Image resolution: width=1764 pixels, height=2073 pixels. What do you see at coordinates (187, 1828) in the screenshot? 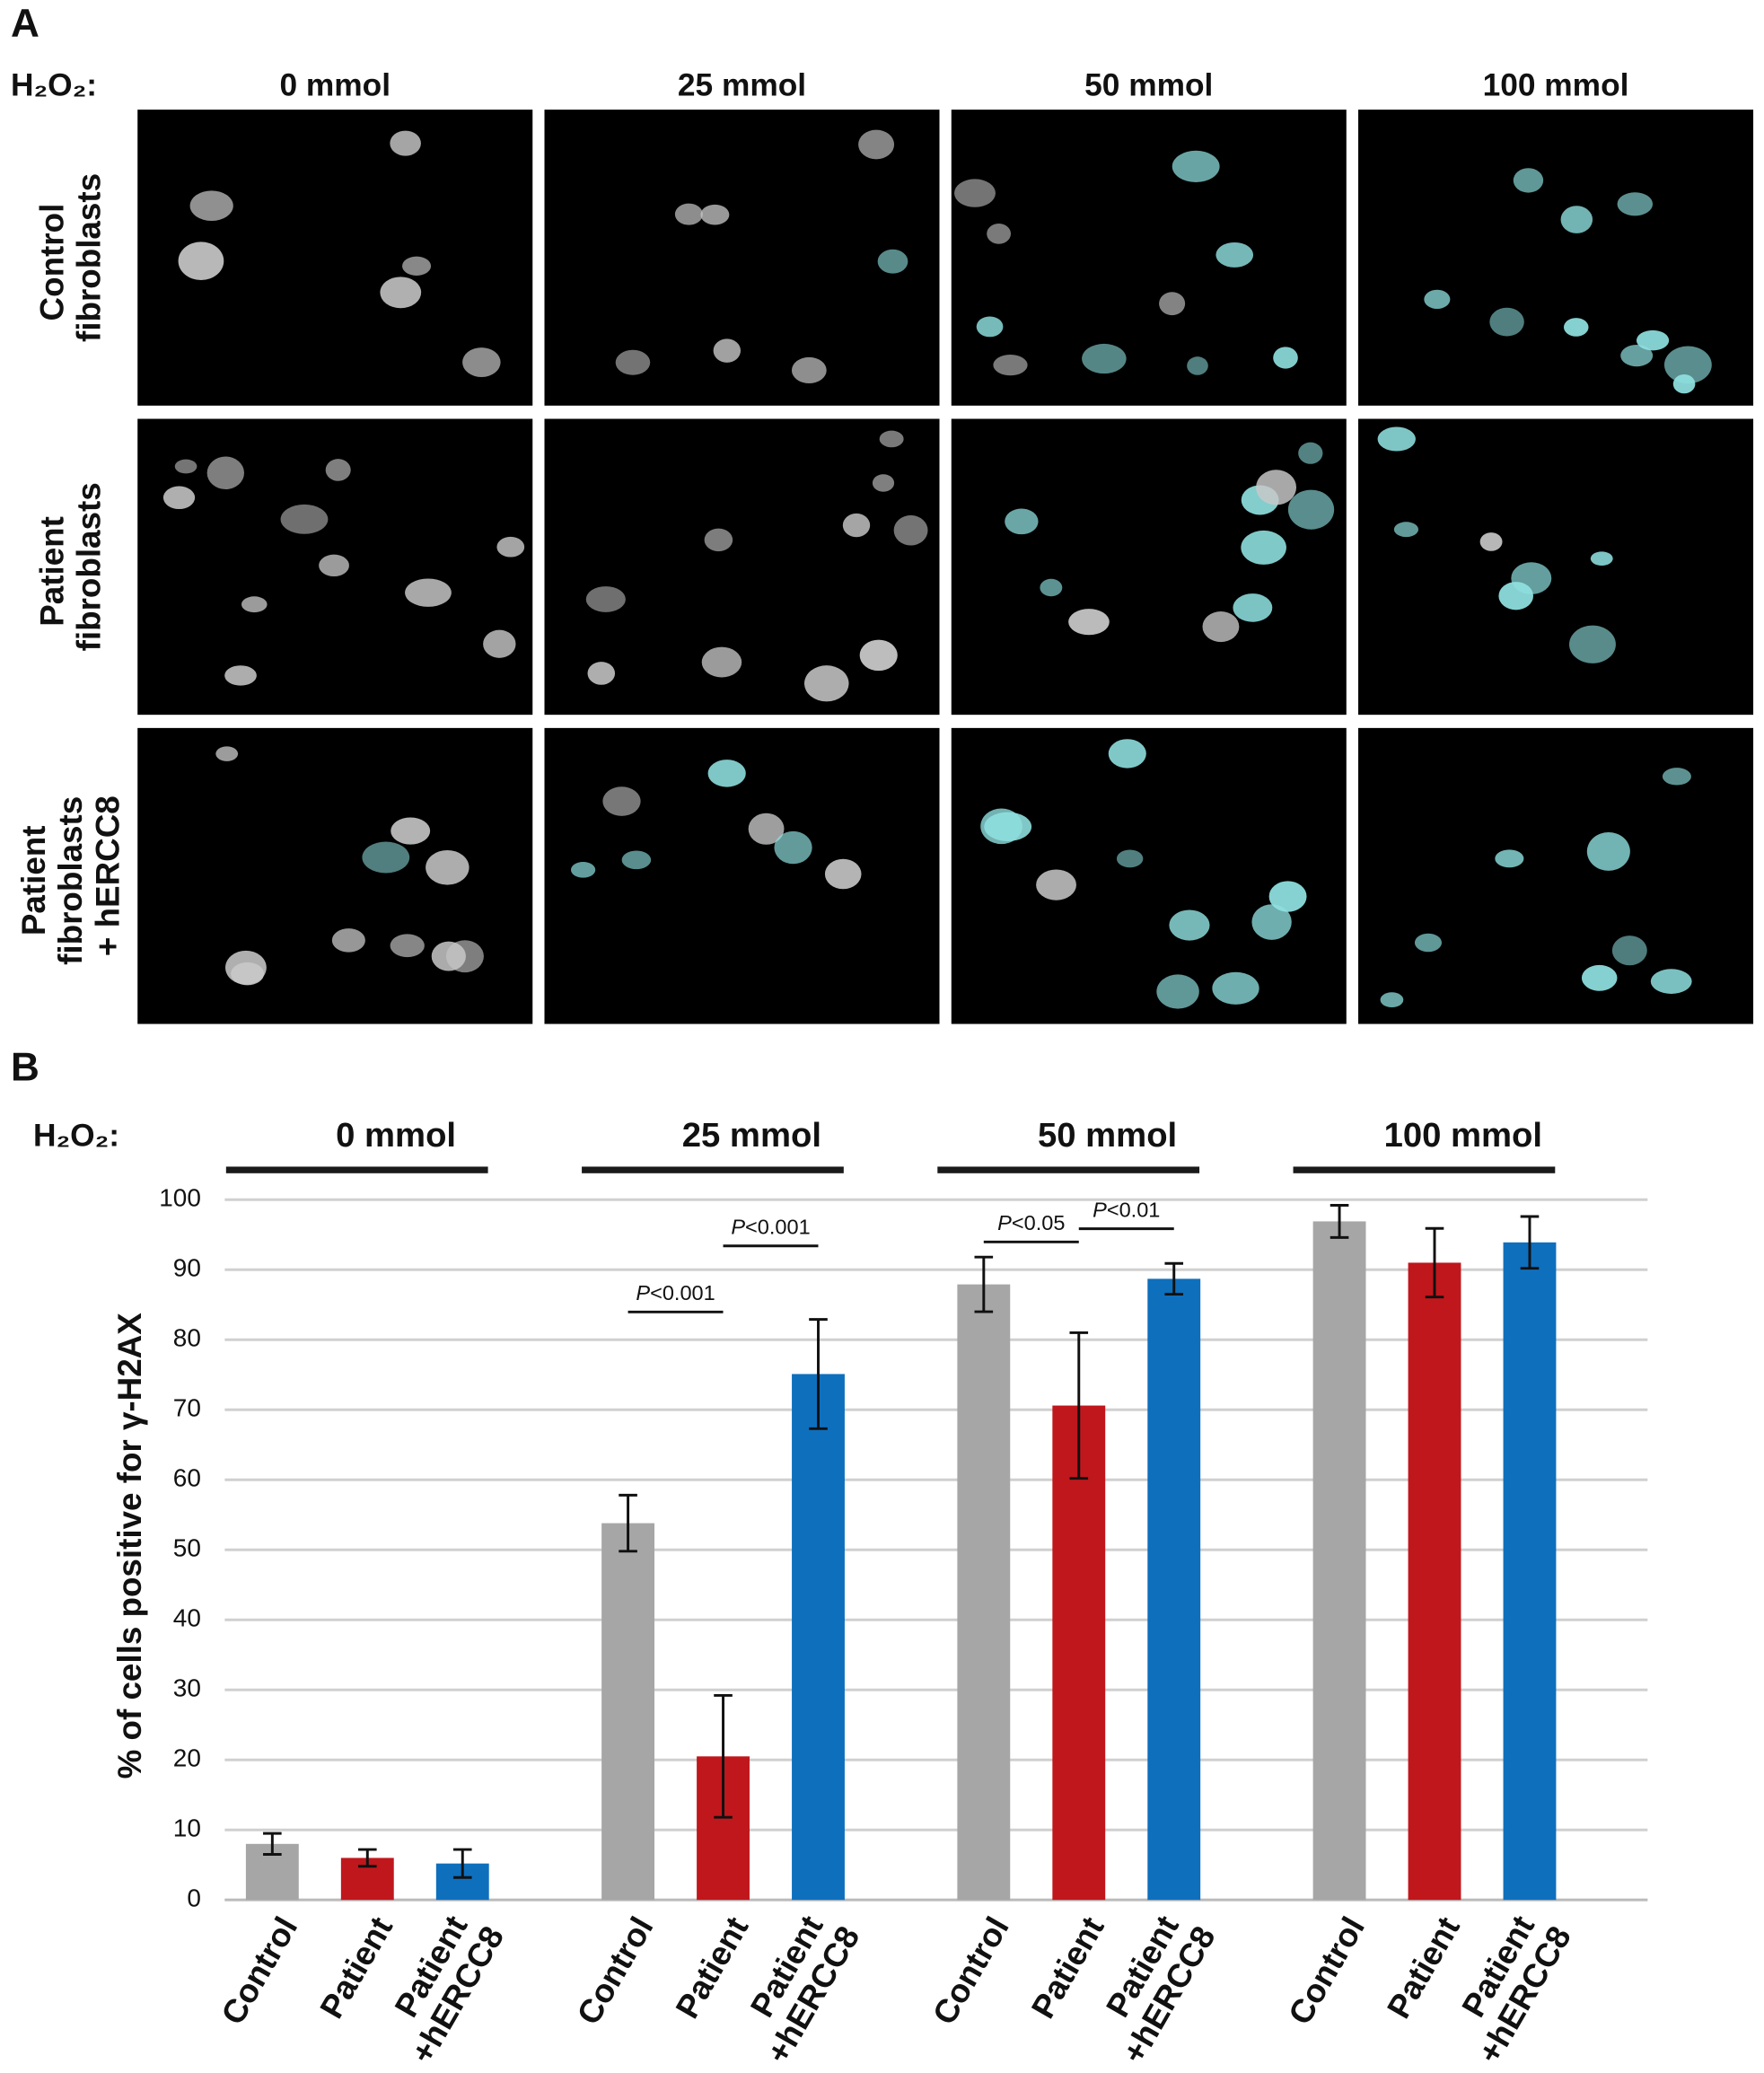
I see `y-tick-label: 10` at bounding box center [187, 1828].